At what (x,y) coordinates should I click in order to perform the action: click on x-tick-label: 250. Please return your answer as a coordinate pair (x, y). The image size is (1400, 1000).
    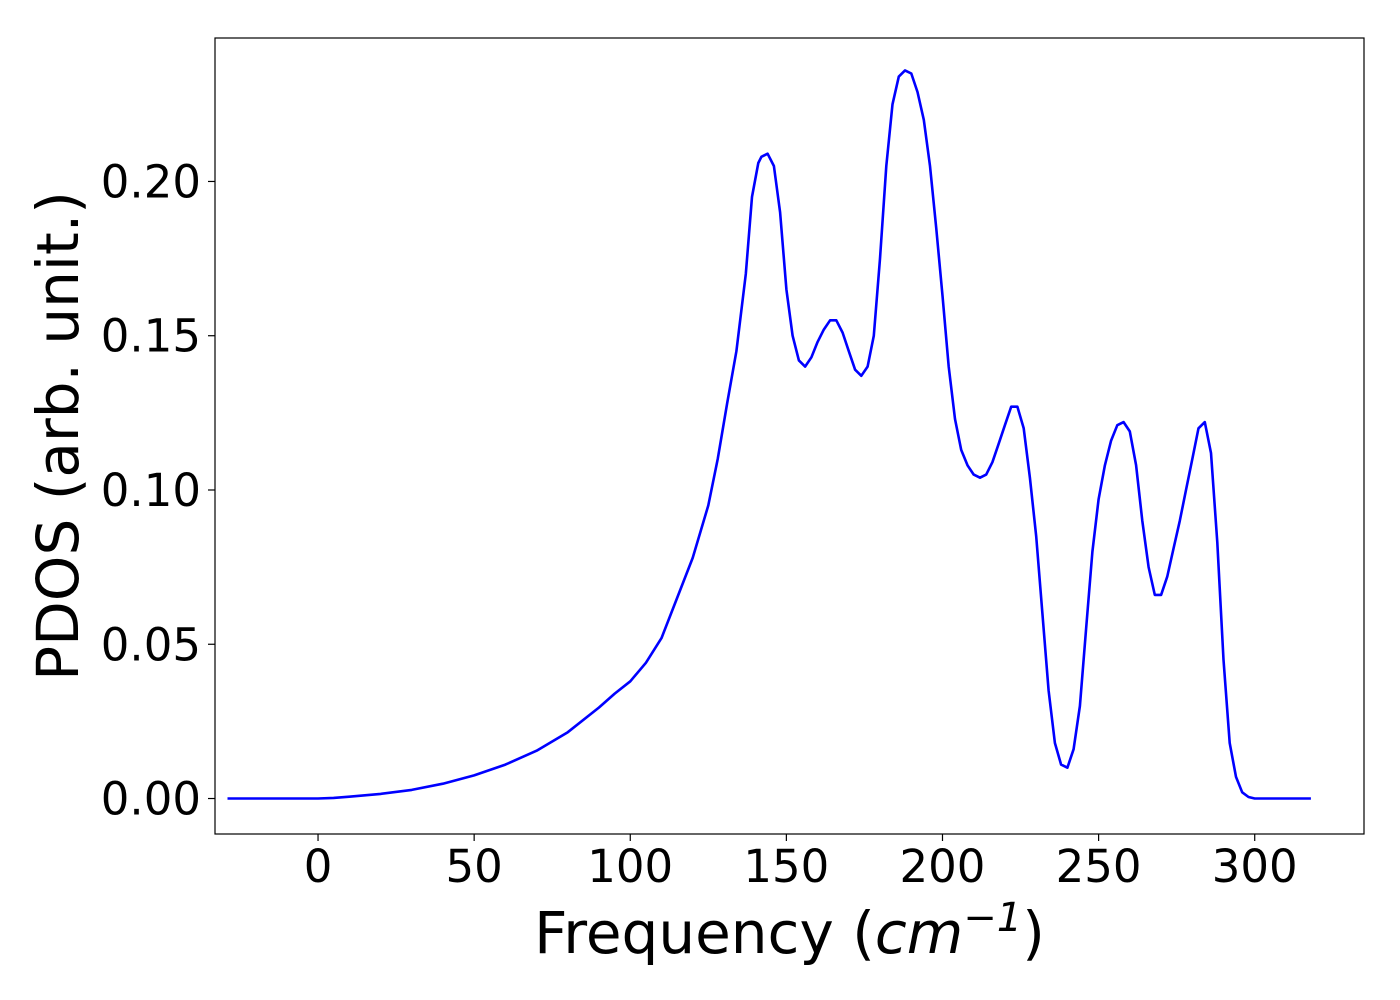
    Looking at the image, I should click on (1099, 866).